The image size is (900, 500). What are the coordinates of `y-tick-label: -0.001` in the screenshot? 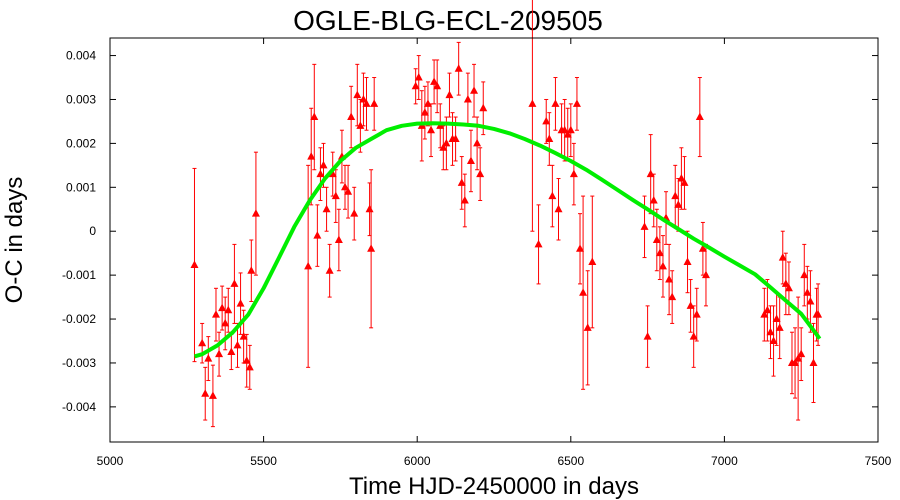 It's located at (79, 275).